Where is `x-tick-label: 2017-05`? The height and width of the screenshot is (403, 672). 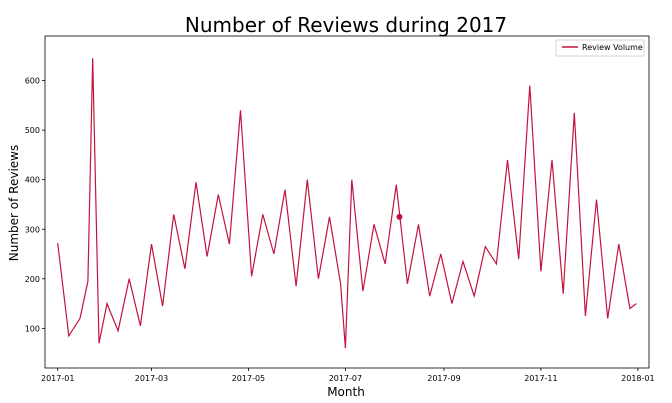
x-tick-label: 2017-05 is located at coordinates (248, 378).